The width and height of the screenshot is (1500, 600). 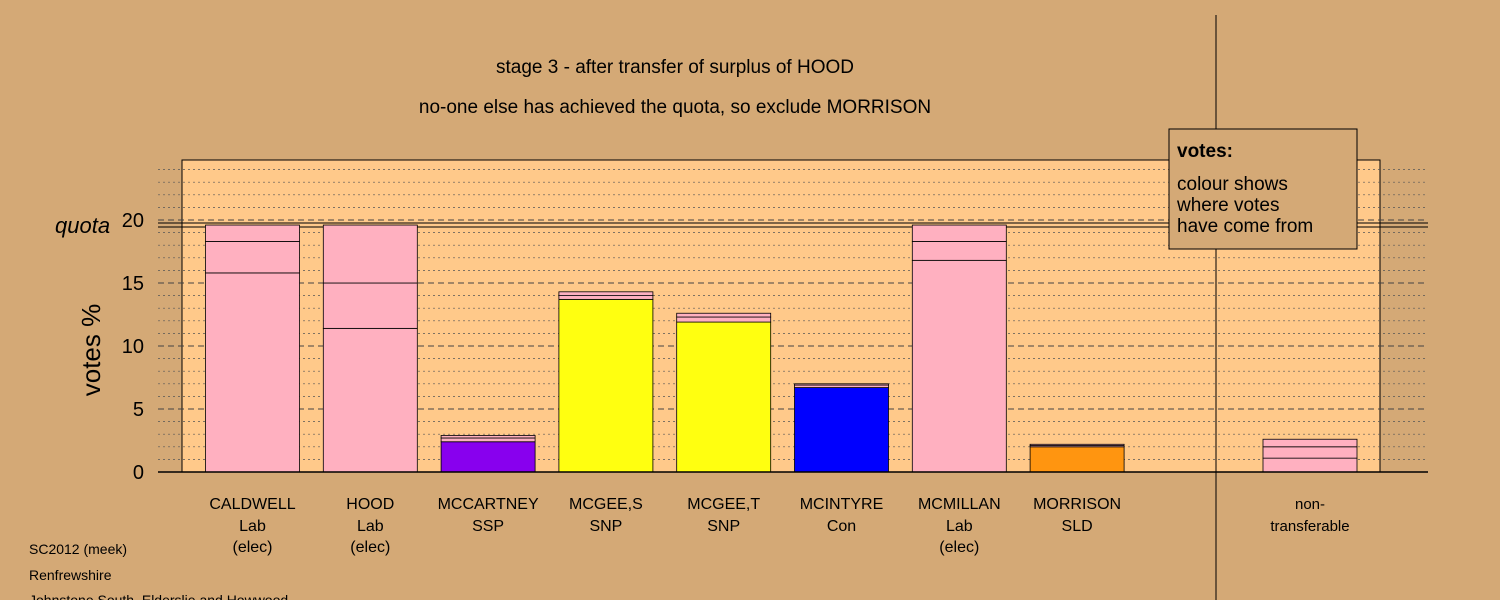 I want to click on legend-frame, so click(x=1263, y=189).